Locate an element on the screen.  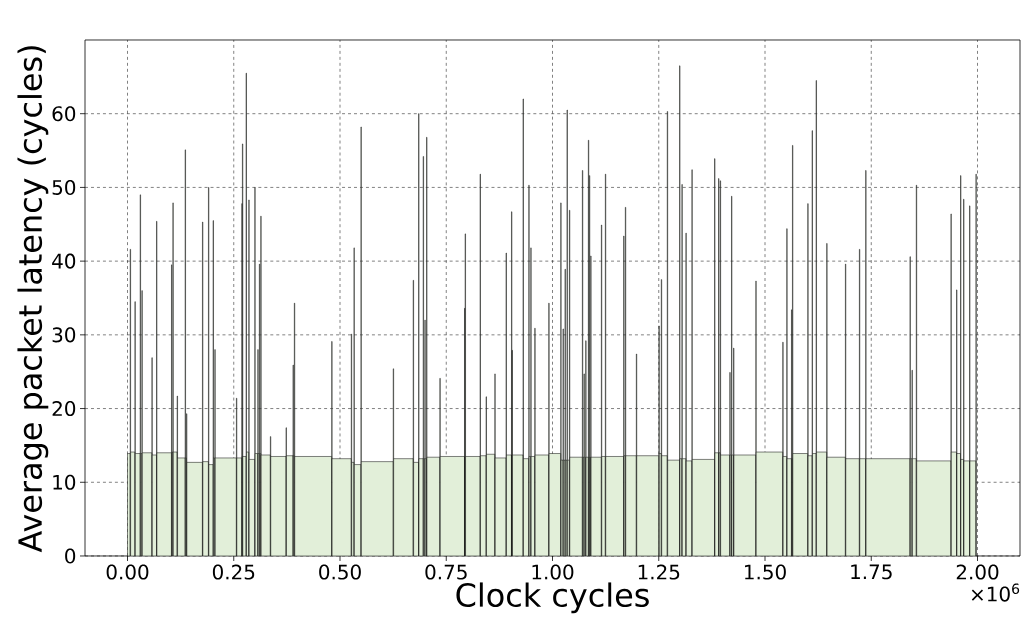
y-tick-label: 50 is located at coordinates (64, 187).